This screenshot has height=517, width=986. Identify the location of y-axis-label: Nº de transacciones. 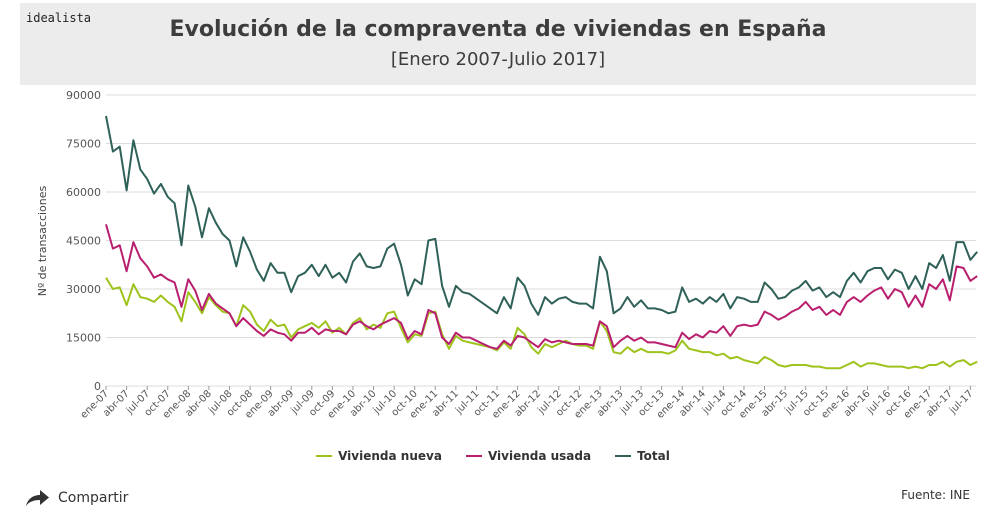
(42, 240).